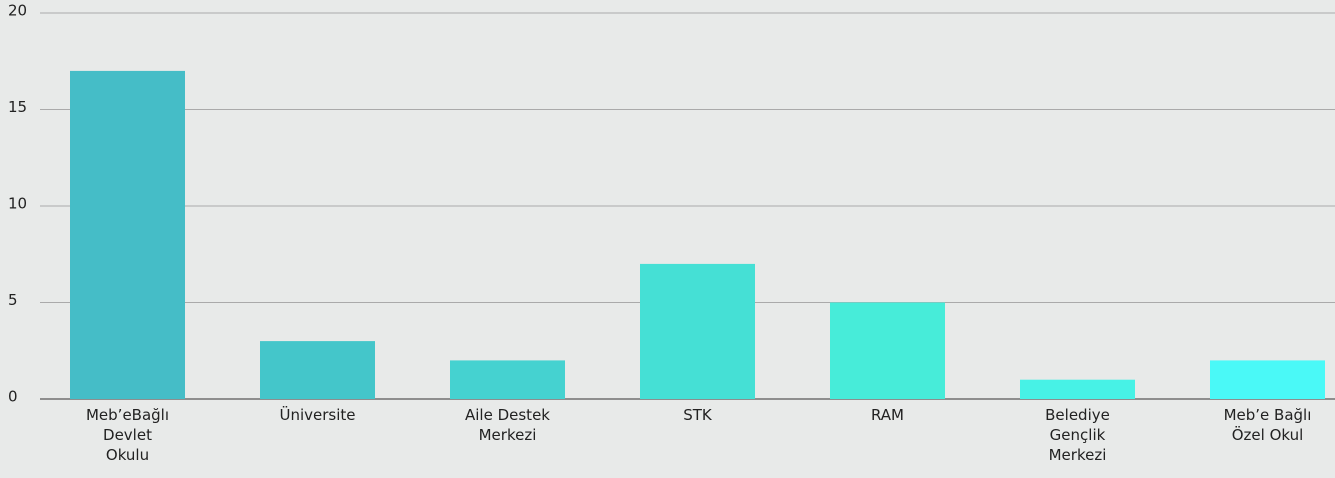 Image resolution: width=1335 pixels, height=478 pixels. I want to click on x-tick-label: Meb’e Bağlı Özel Okul, so click(1268, 425).